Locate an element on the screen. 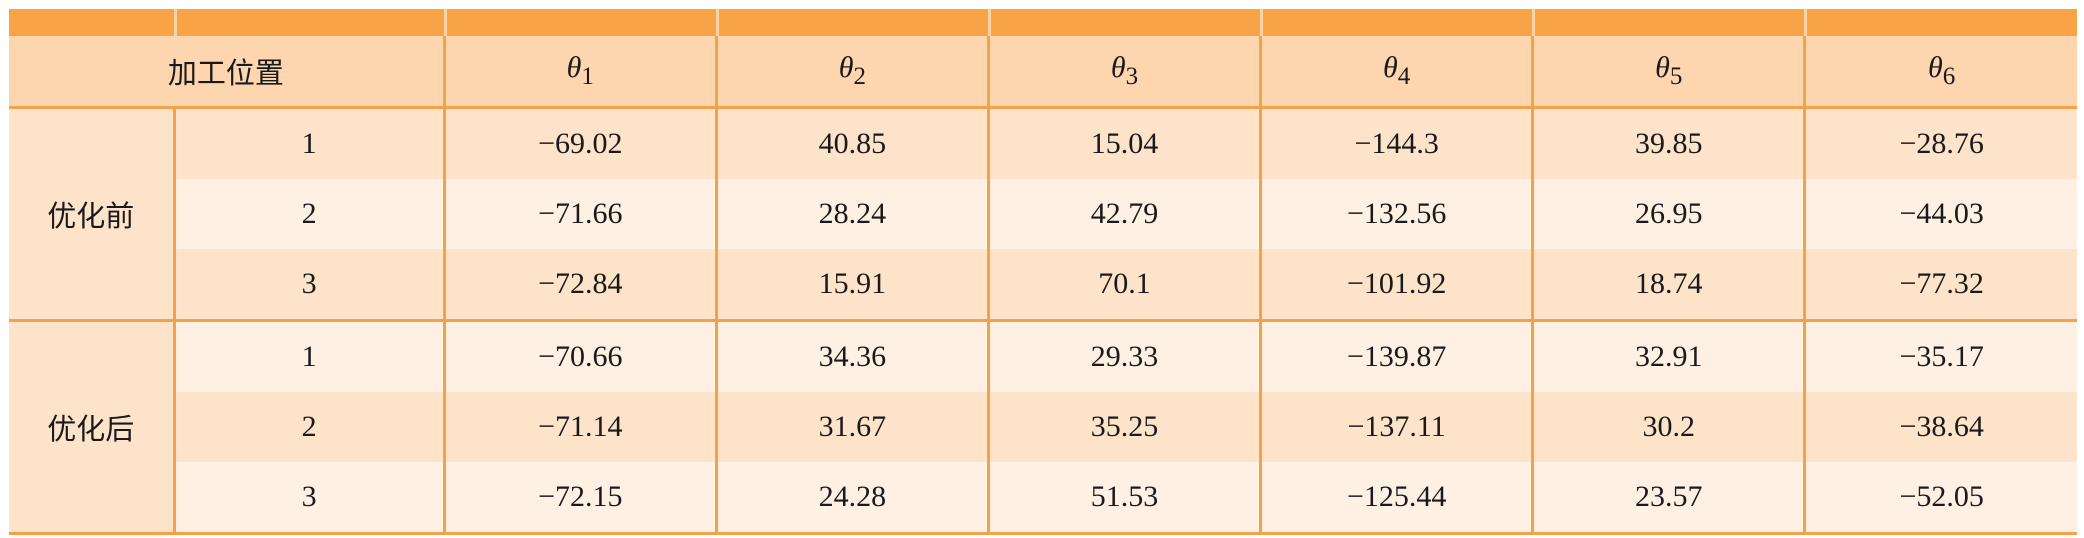 This screenshot has height=538, width=2084. value-cell: −52.05 is located at coordinates (1940, 498).